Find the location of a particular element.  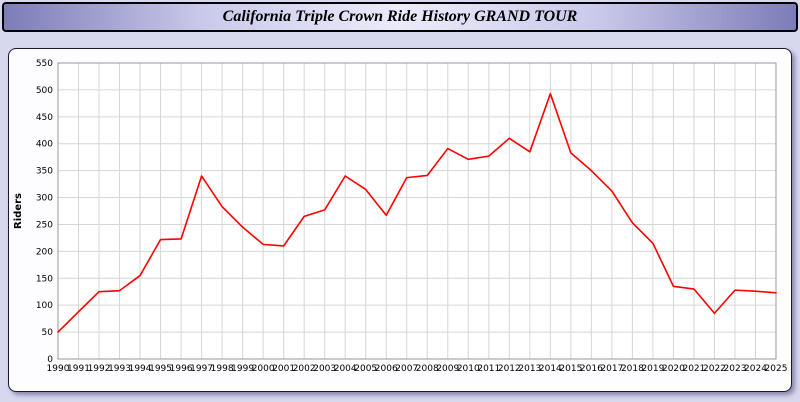

svg-text: 1995 is located at coordinates (160, 369).